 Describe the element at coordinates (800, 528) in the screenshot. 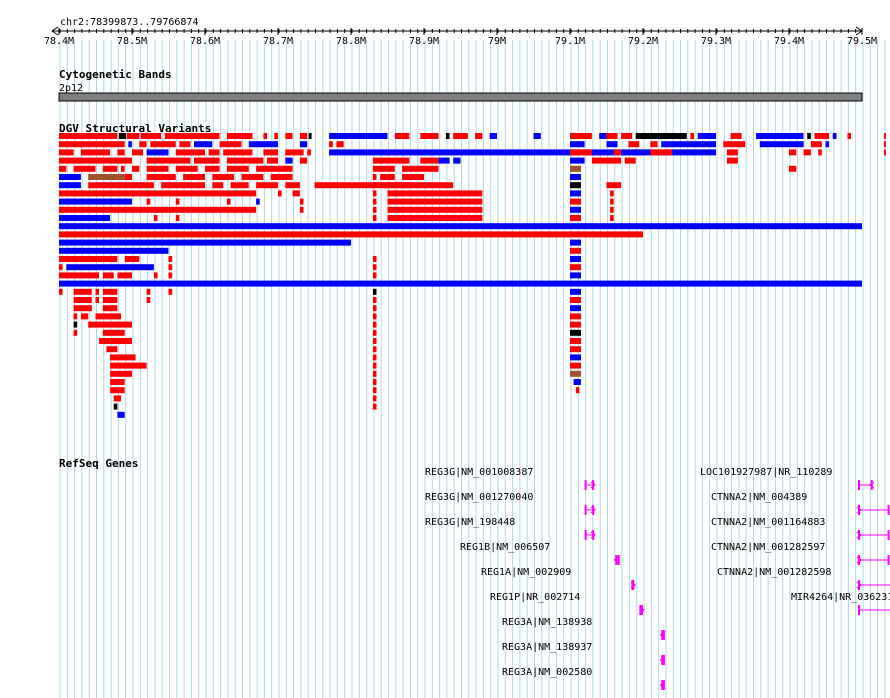

I see `gene-feature: CTNNA2|NM_001164883` at that location.